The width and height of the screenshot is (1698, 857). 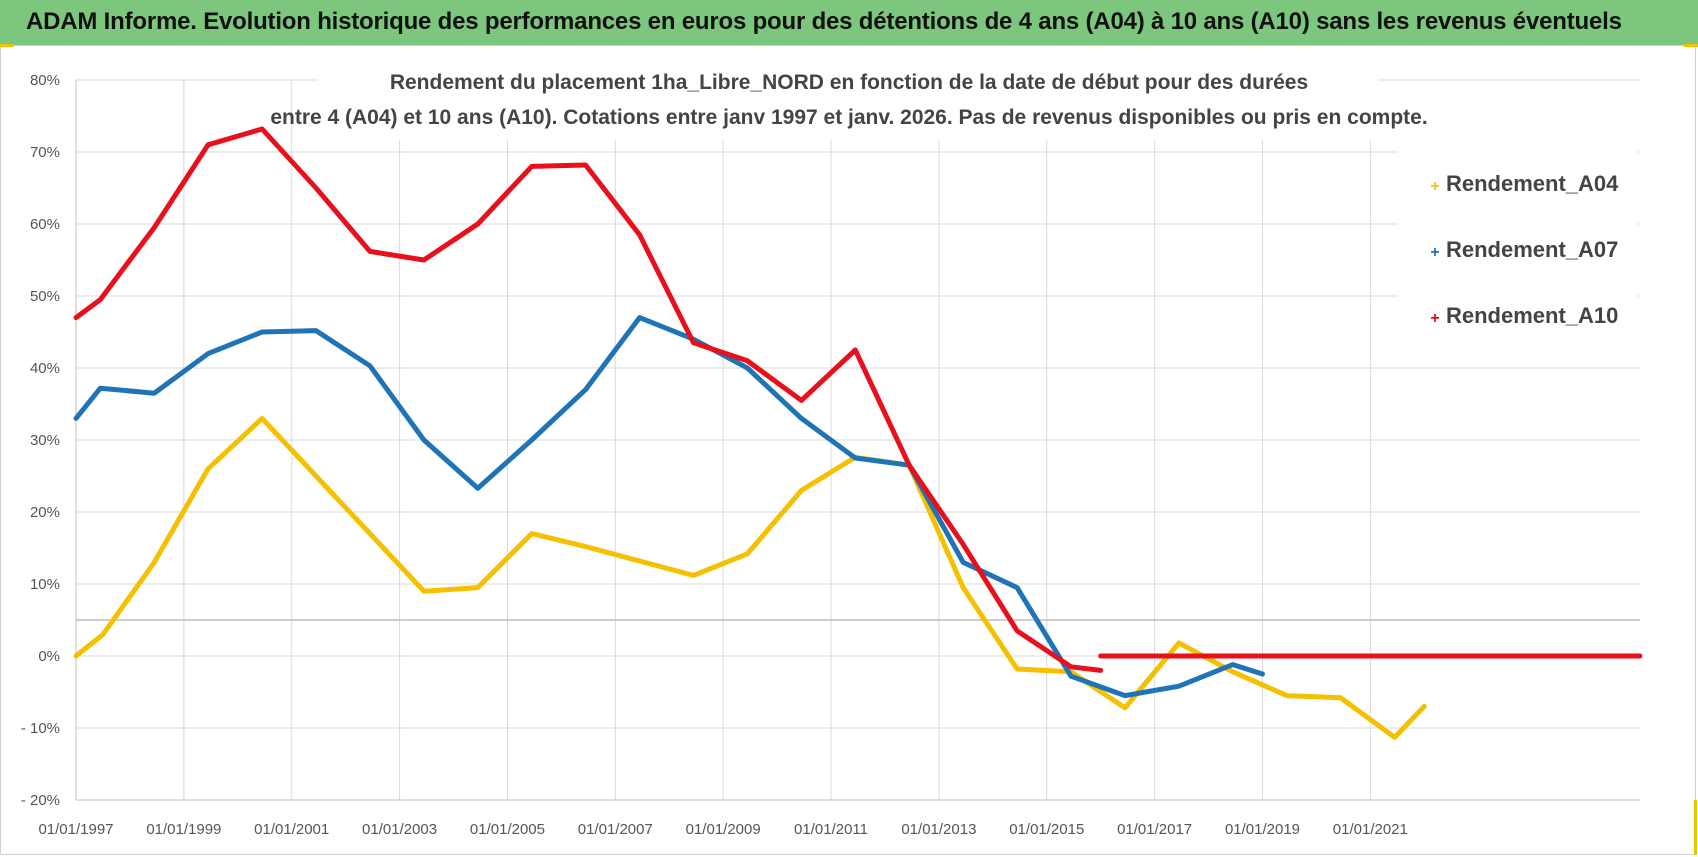 I want to click on x-tick-label: 01/01/2011, so click(x=831, y=829).